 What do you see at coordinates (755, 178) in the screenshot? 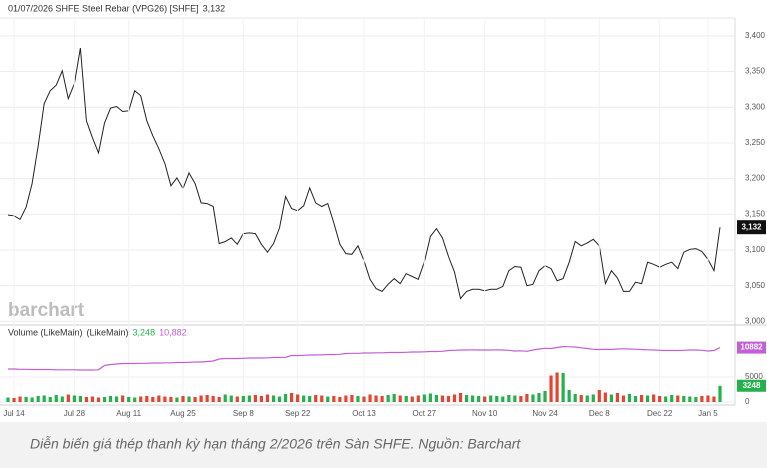
I see `y-tick-label: 3,200` at bounding box center [755, 178].